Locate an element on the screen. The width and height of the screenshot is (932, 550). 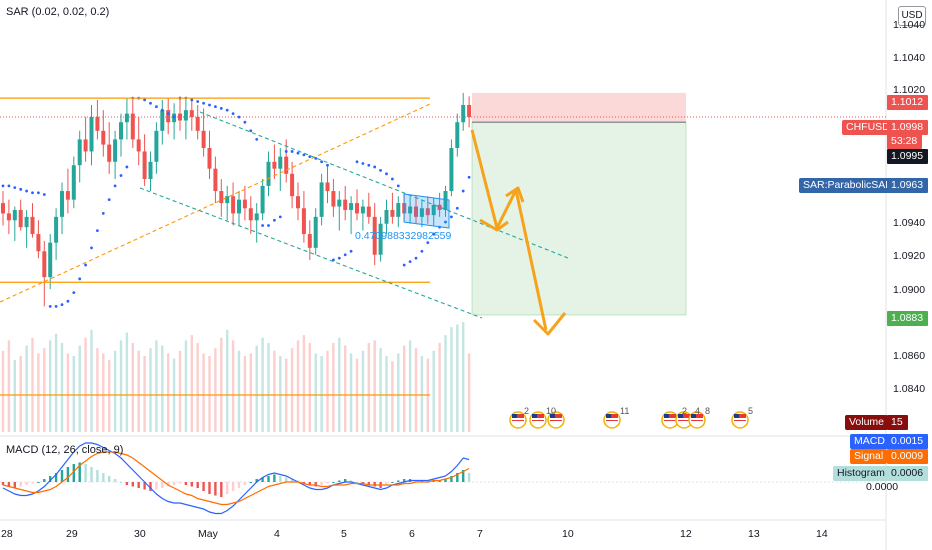
event-count: 2 is located at coordinates (526, 411).